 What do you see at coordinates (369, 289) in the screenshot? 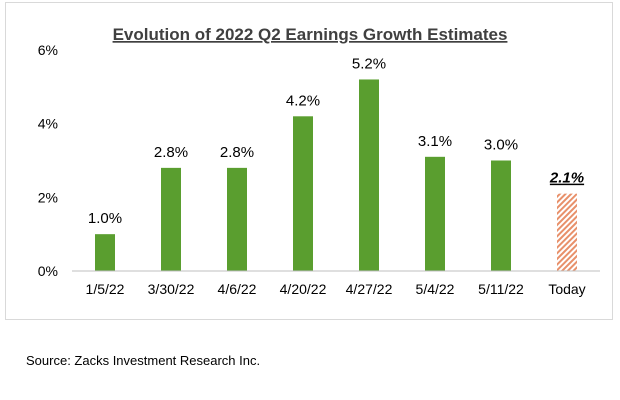
I see `x-tick-label: 4/27/22` at bounding box center [369, 289].